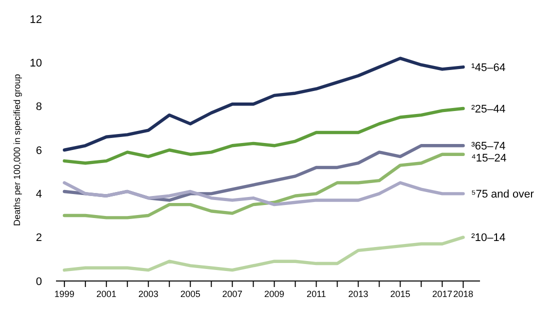 The height and width of the screenshot is (324, 560). Describe the element at coordinates (358, 294) in the screenshot. I see `x-tick-label: 2013` at that location.